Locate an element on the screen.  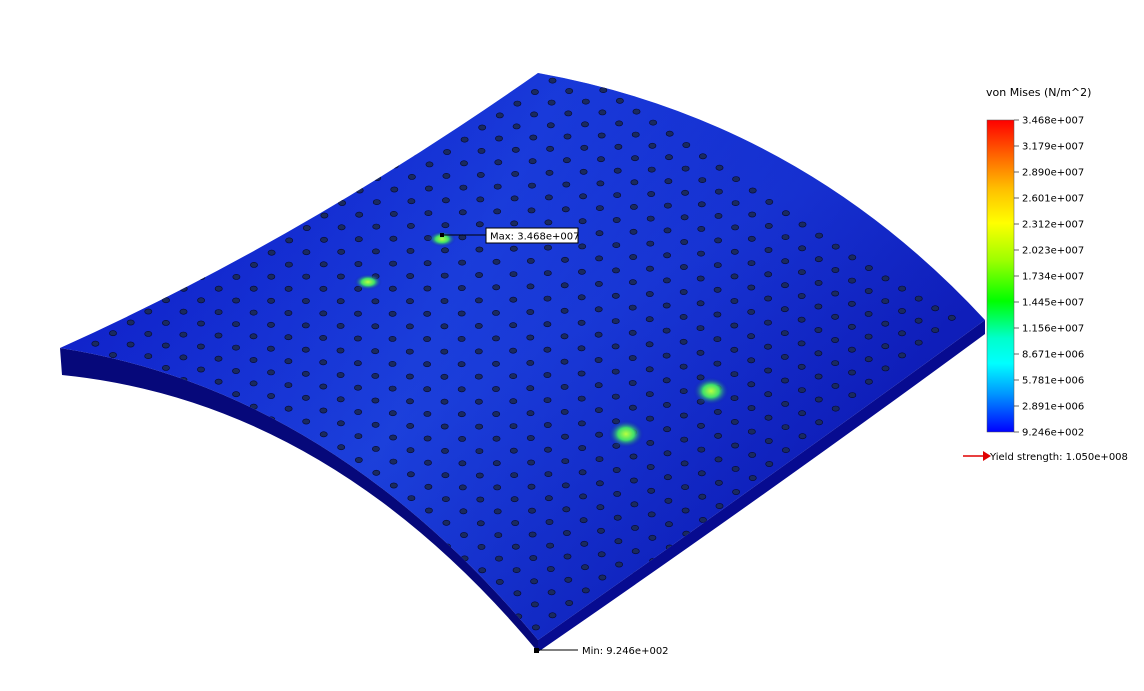
legend-tick-label: 2.312e+007 is located at coordinates (1053, 225).